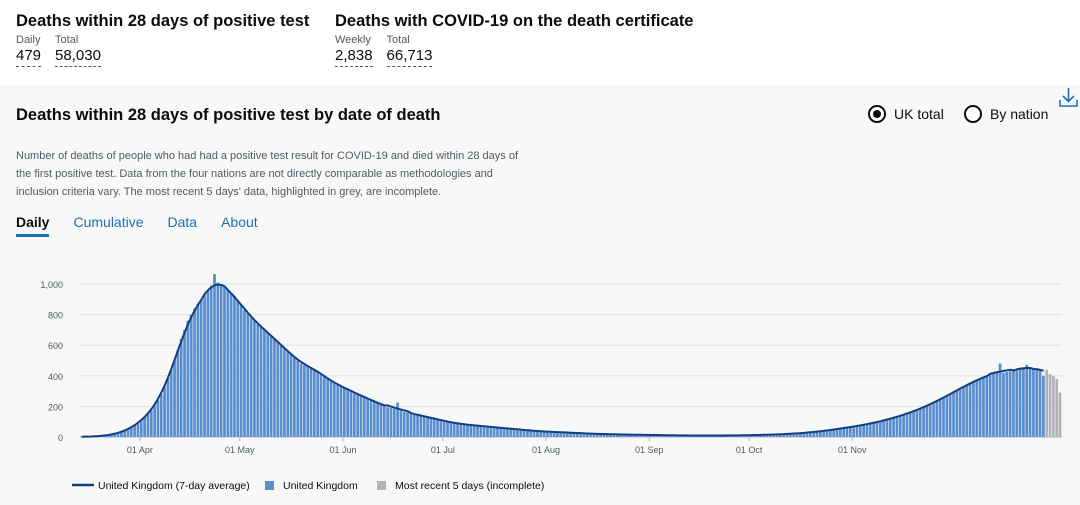  What do you see at coordinates (29, 57) in the screenshot?
I see `stat-value: 479` at bounding box center [29, 57].